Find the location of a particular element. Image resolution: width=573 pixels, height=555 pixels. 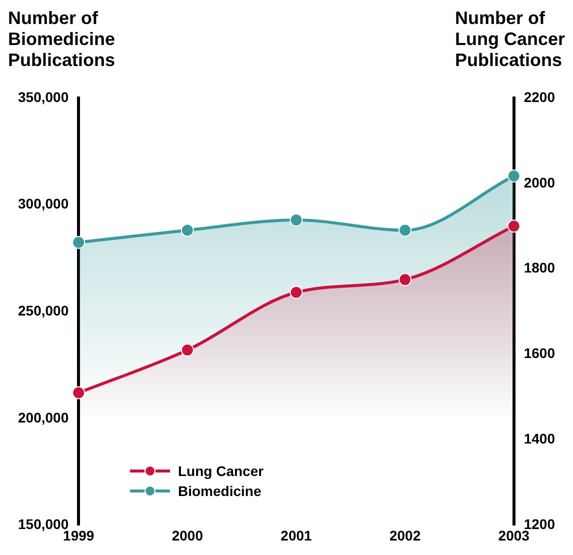

y2-tick-label: 2200 is located at coordinates (540, 96).